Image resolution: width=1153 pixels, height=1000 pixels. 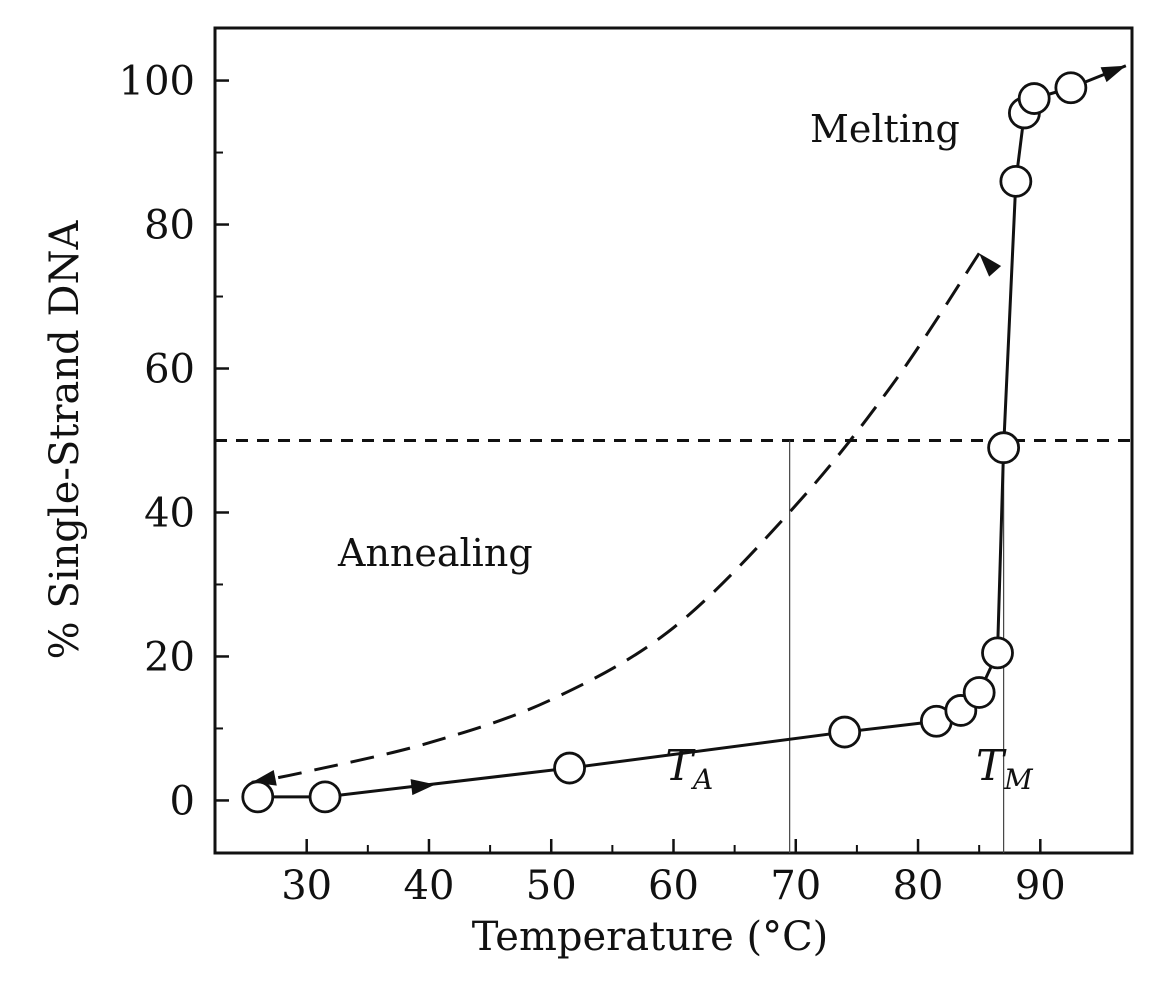 I want to click on t-a-label: TA, so click(x=689, y=768).